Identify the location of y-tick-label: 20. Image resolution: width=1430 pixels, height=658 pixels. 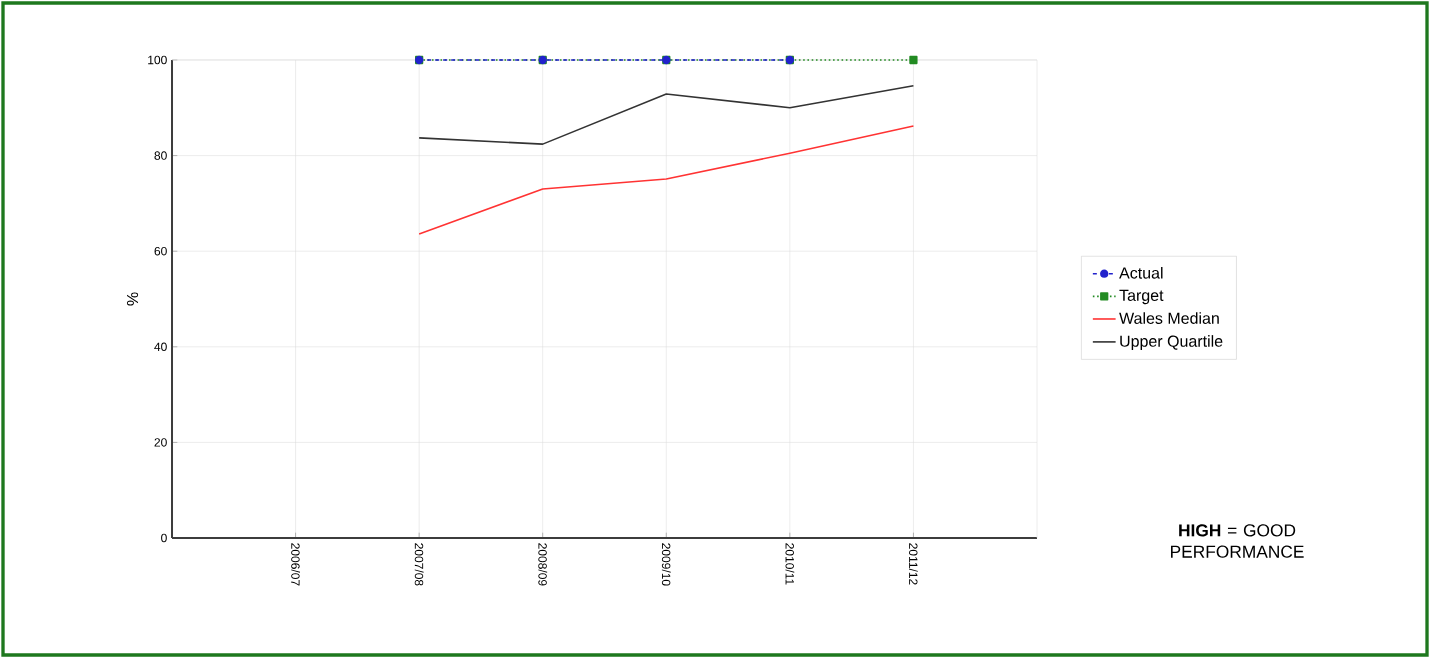
(160, 442).